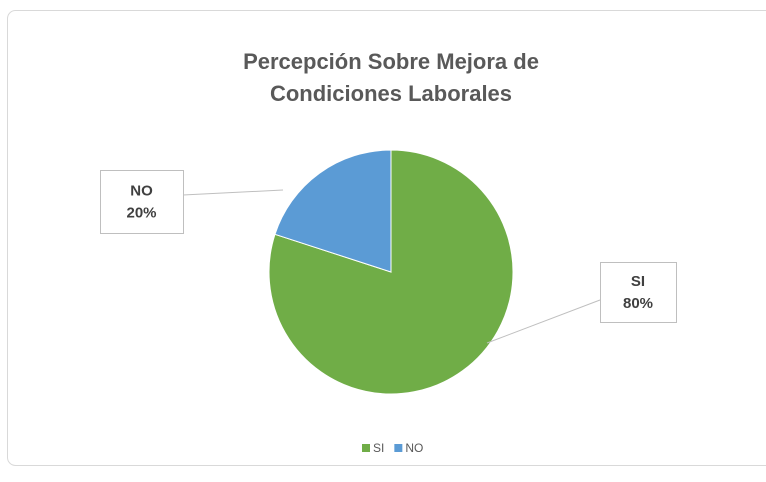 The image size is (766, 482). Describe the element at coordinates (638, 303) in the screenshot. I see `data-label-value: 80%` at that location.